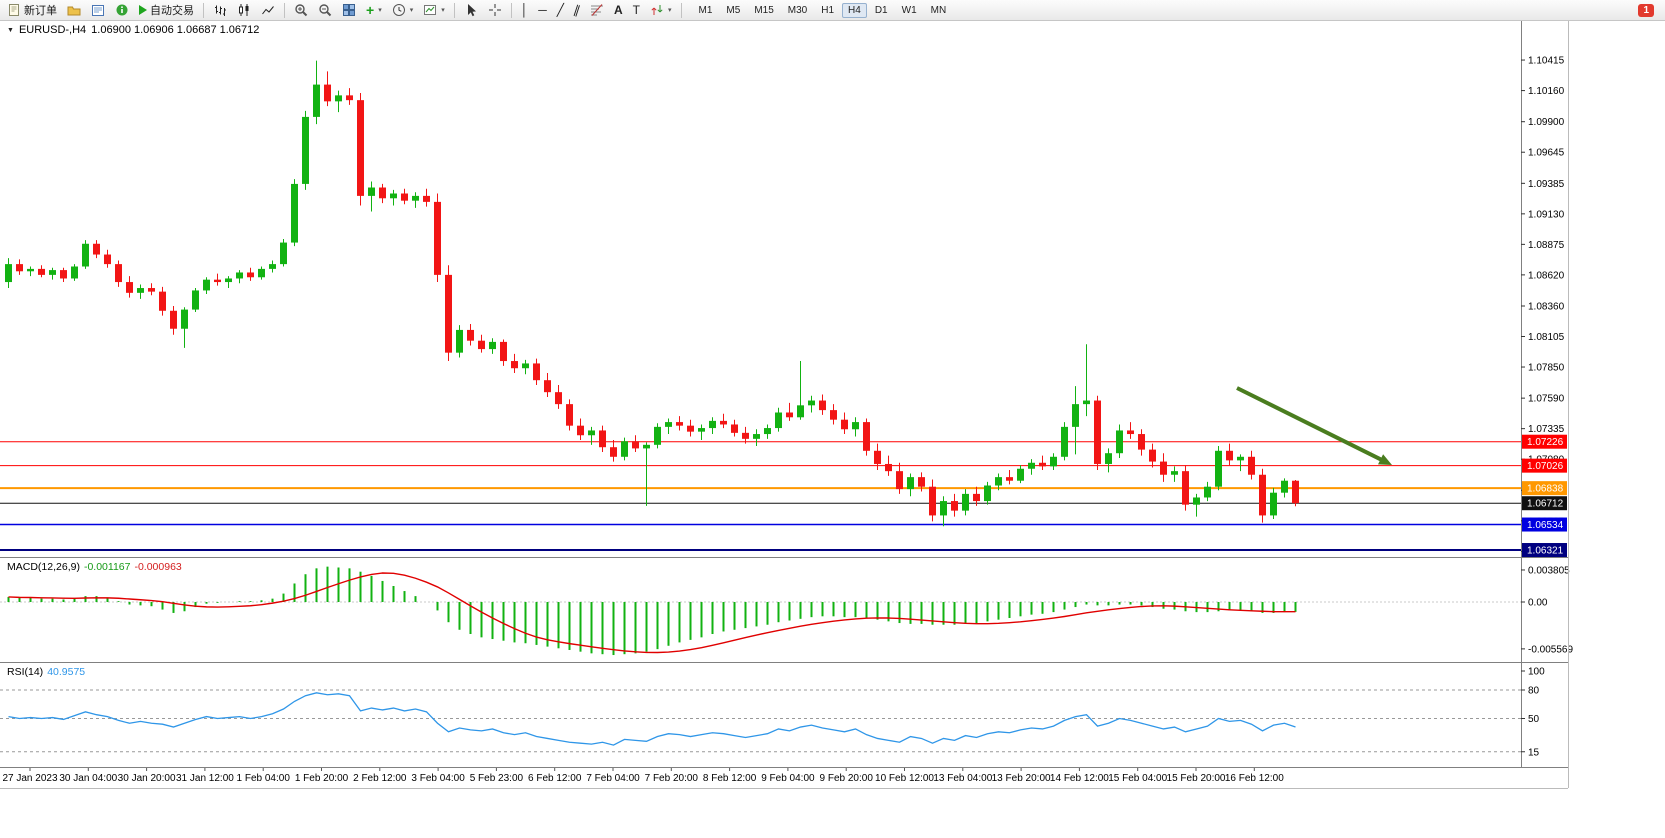  Describe the element at coordinates (88, 778) in the screenshot. I see `svg-text: 30 Jan 04:00` at that location.